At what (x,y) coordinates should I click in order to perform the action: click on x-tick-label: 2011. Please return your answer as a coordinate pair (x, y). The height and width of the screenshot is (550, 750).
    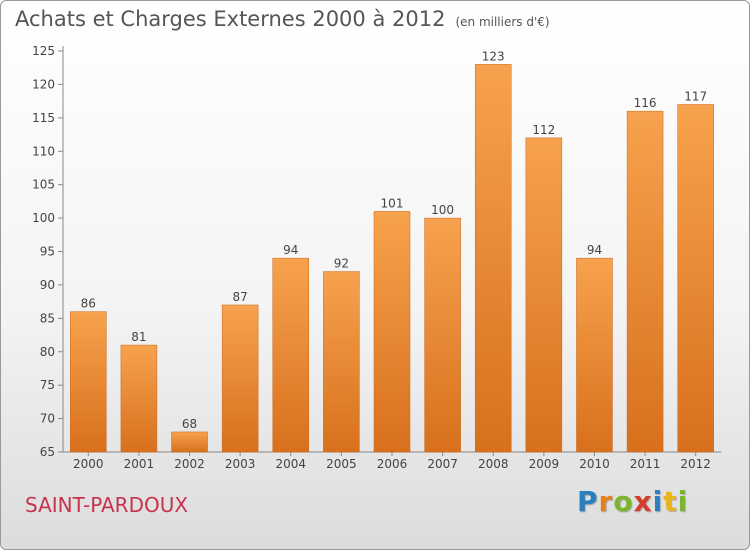
    Looking at the image, I should click on (645, 464).